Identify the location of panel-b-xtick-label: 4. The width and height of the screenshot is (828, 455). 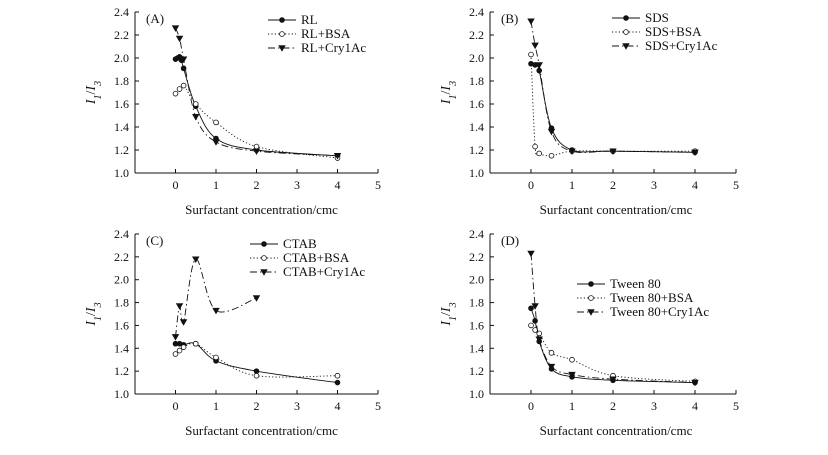
(695, 185).